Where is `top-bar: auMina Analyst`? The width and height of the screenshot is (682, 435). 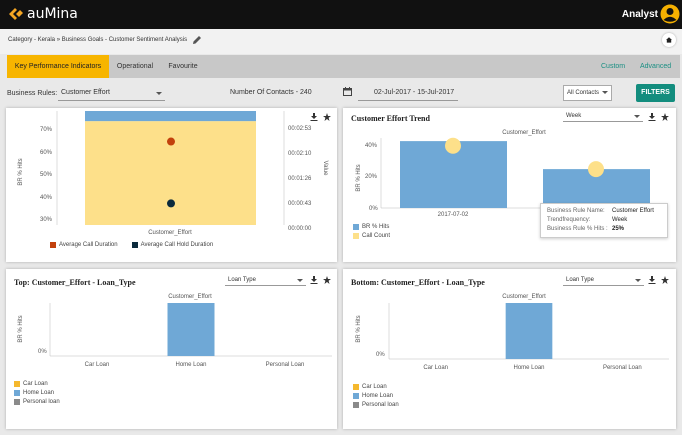
top-bar: auMina Analyst is located at coordinates (341, 14).